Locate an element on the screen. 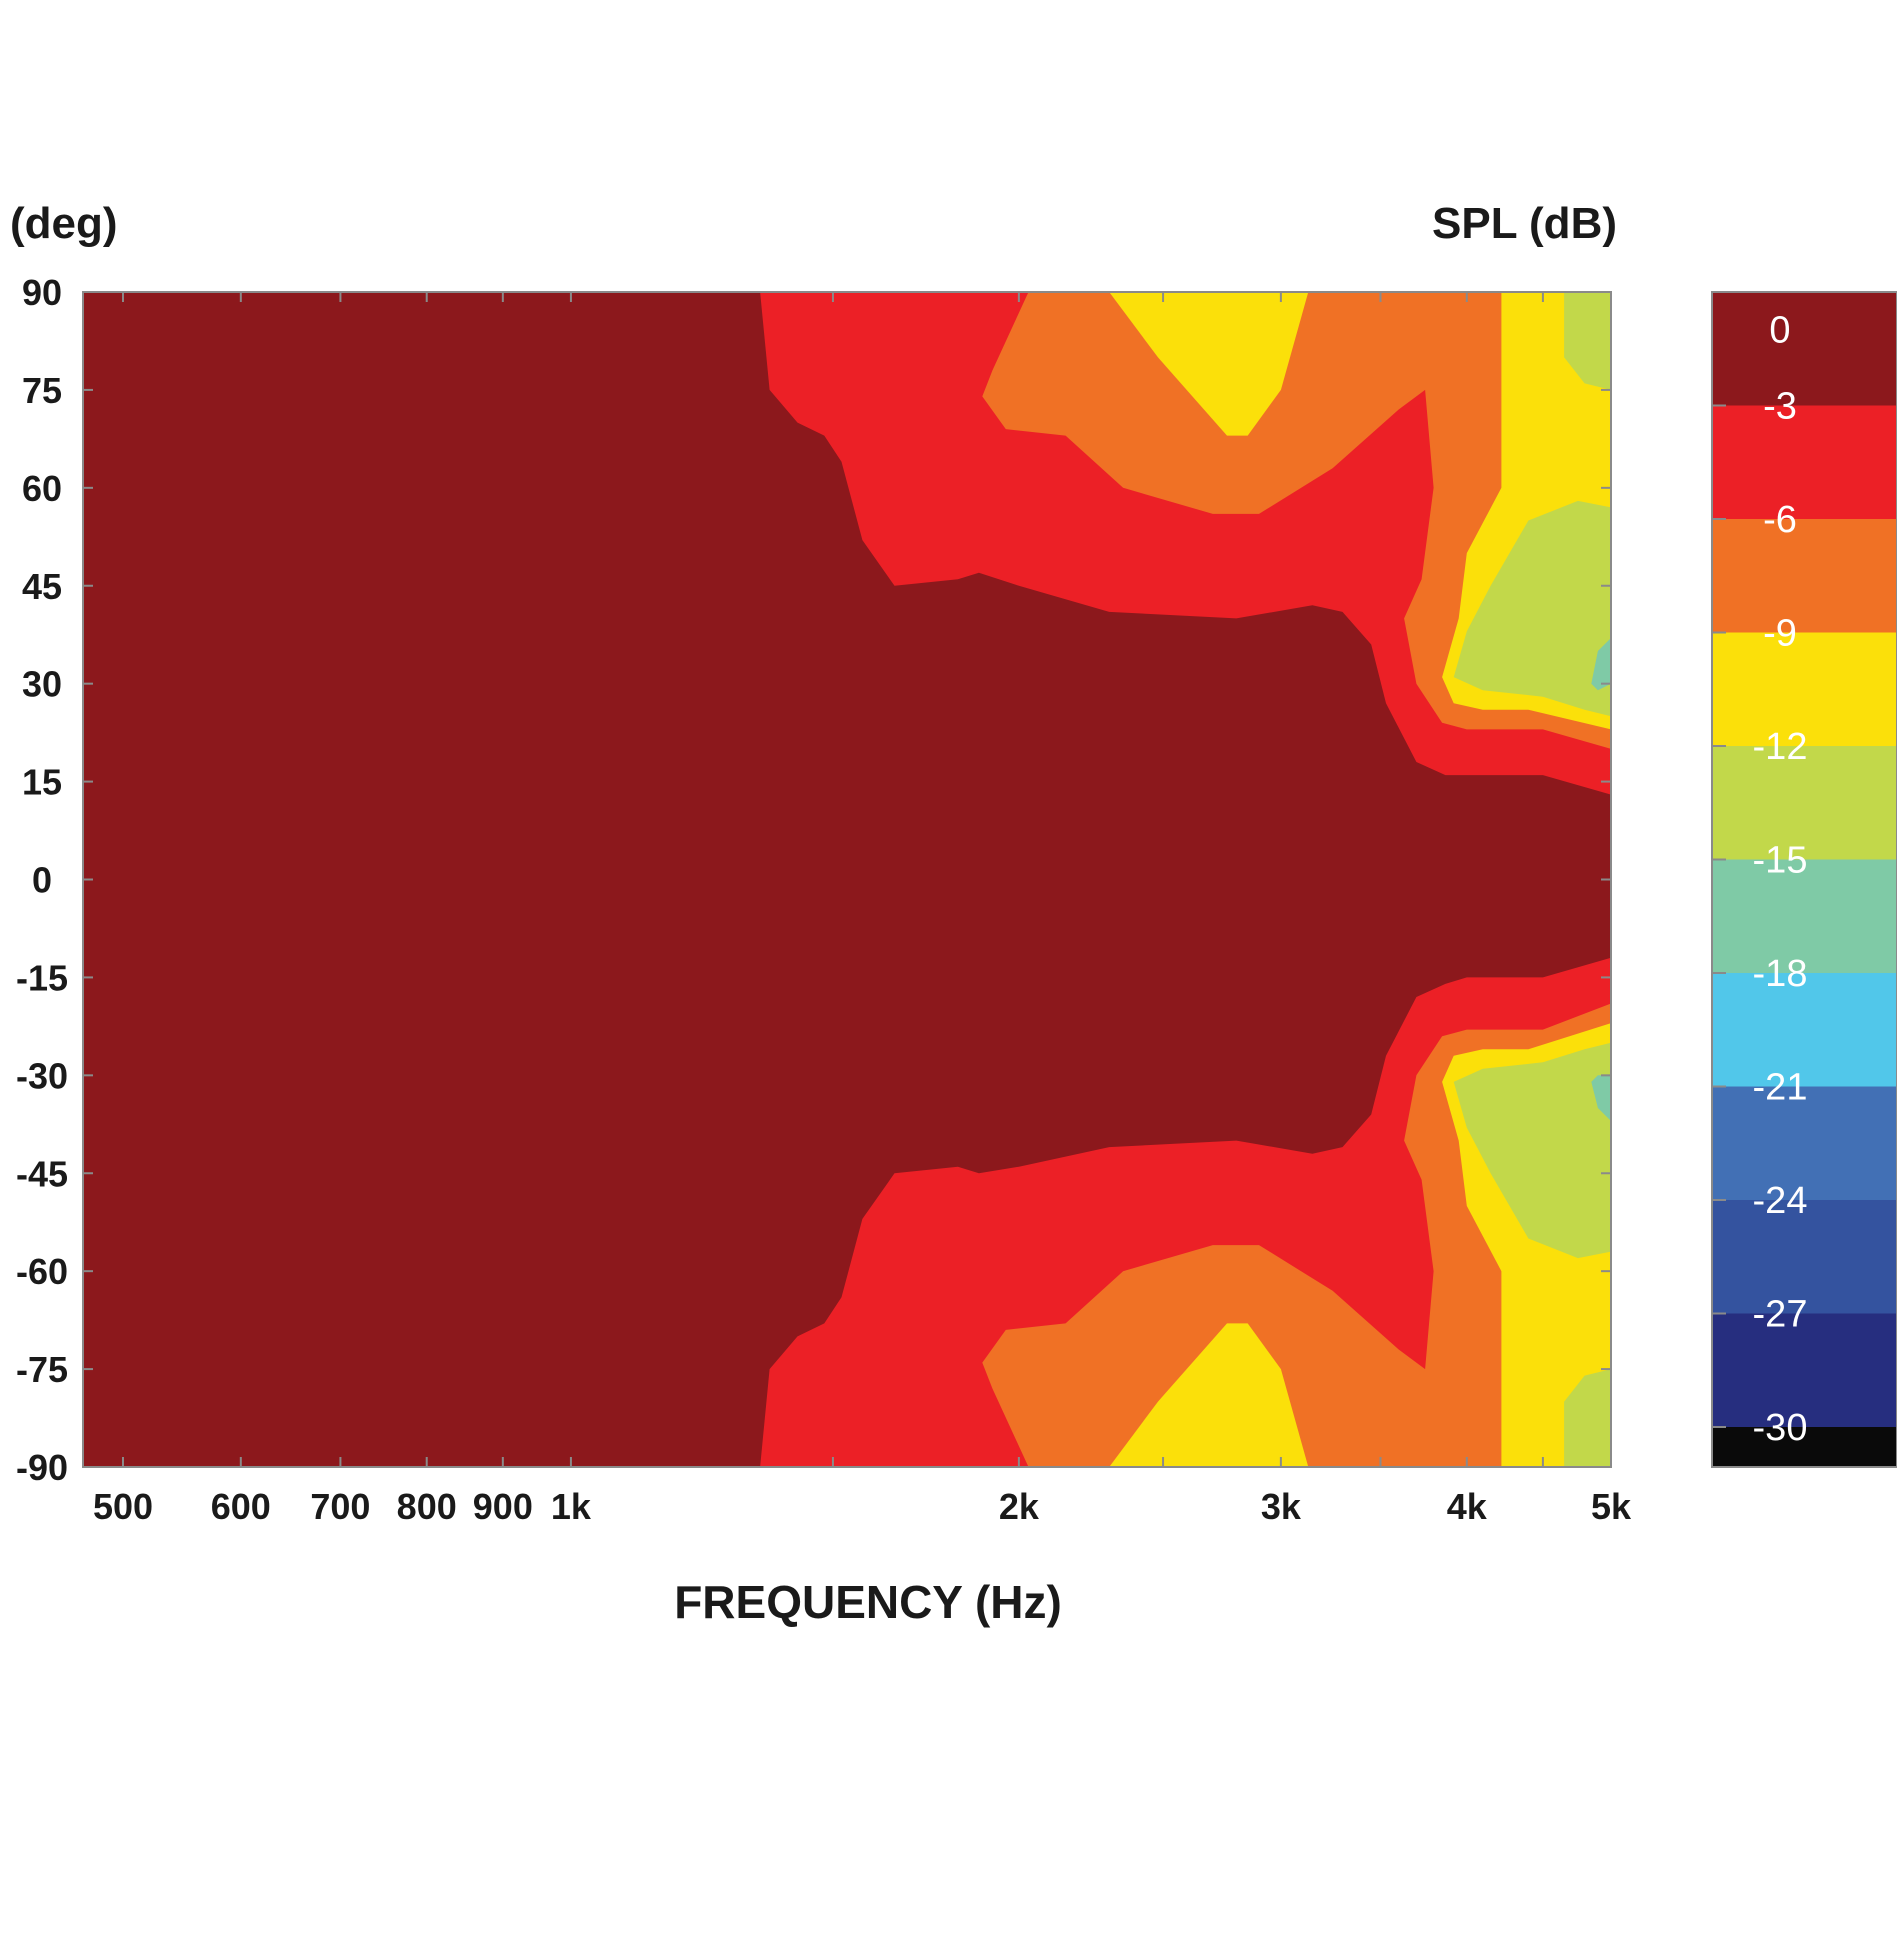  colorbar-label: -3 is located at coordinates (1780, 407).